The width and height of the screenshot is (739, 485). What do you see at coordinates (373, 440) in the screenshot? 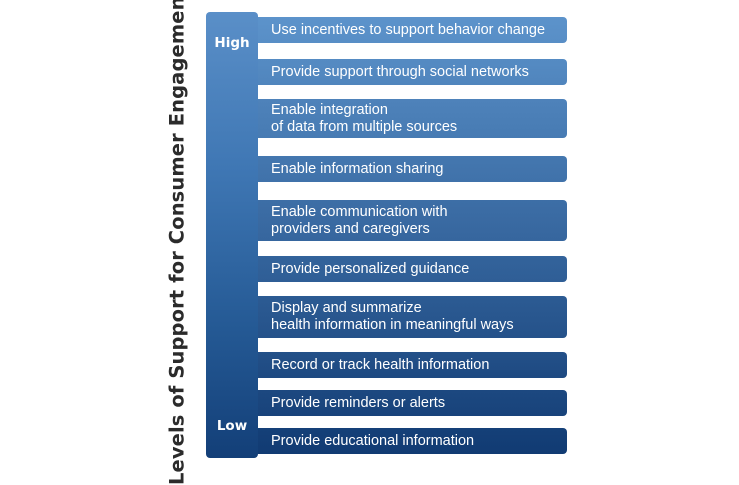
I see `strategy-label-line: Provide educational information` at bounding box center [373, 440].